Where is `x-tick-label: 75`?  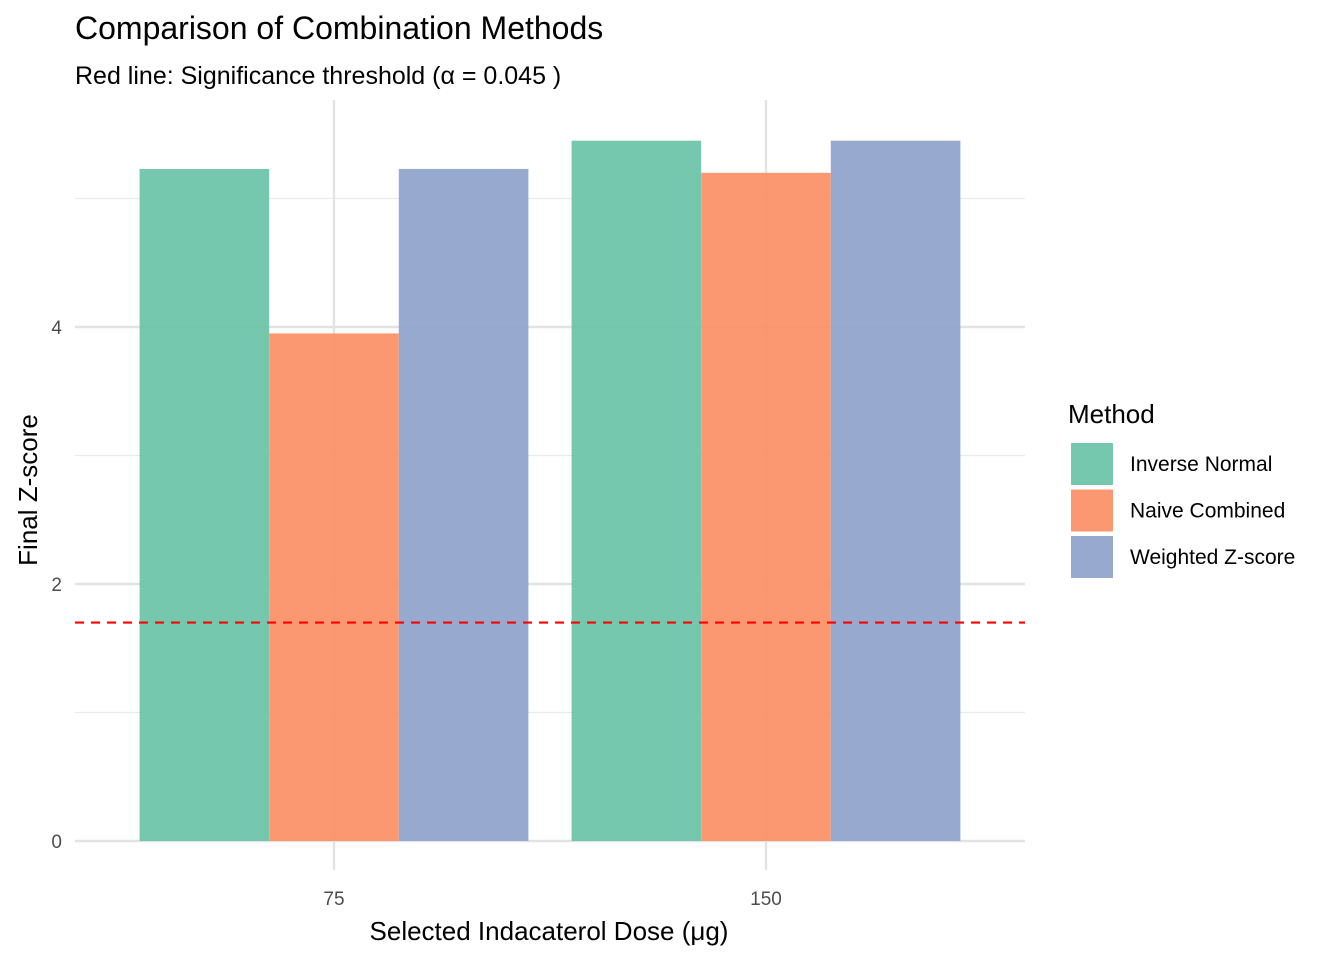
x-tick-label: 75 is located at coordinates (333, 899).